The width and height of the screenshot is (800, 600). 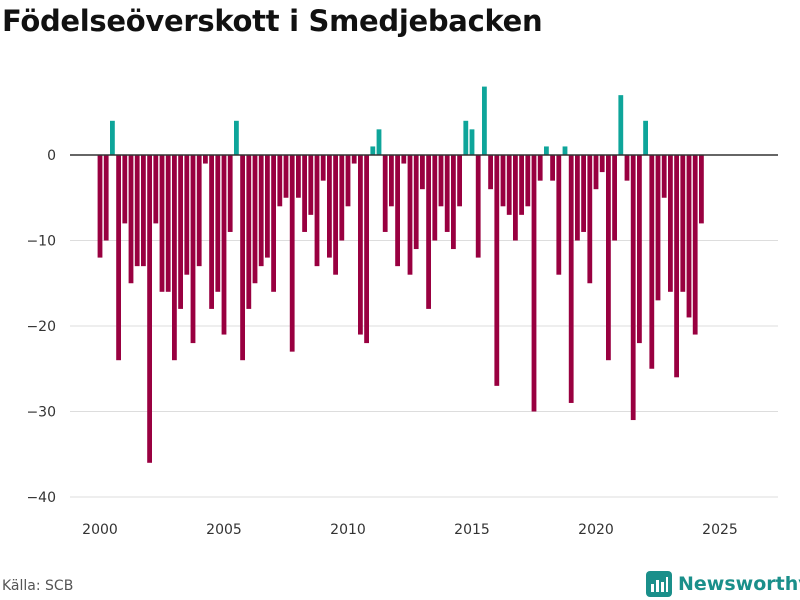 I want to click on y-tick-label: −40, so click(x=41, y=498).